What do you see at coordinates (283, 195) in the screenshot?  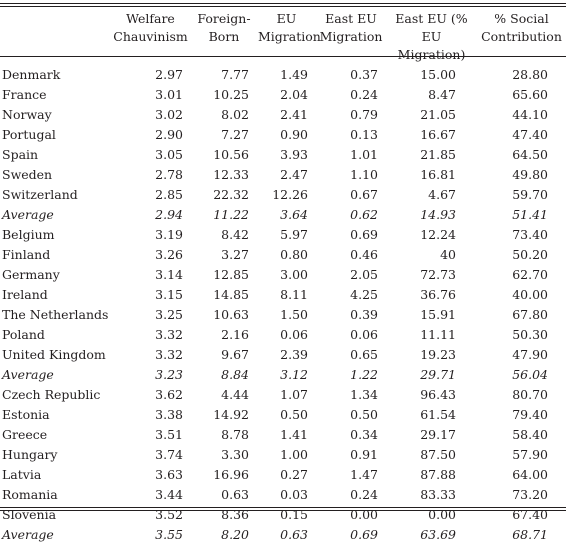 I see `table-row: Switzerland 2.85 22.32 12.26 0.67 4.67 59.70` at bounding box center [283, 195].